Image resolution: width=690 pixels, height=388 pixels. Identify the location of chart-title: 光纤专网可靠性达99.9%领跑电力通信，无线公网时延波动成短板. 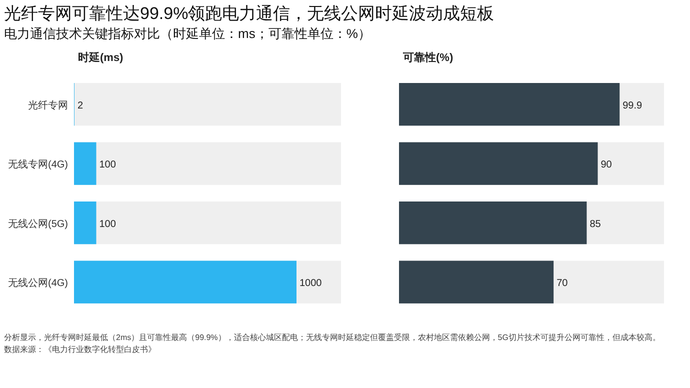
(249, 13).